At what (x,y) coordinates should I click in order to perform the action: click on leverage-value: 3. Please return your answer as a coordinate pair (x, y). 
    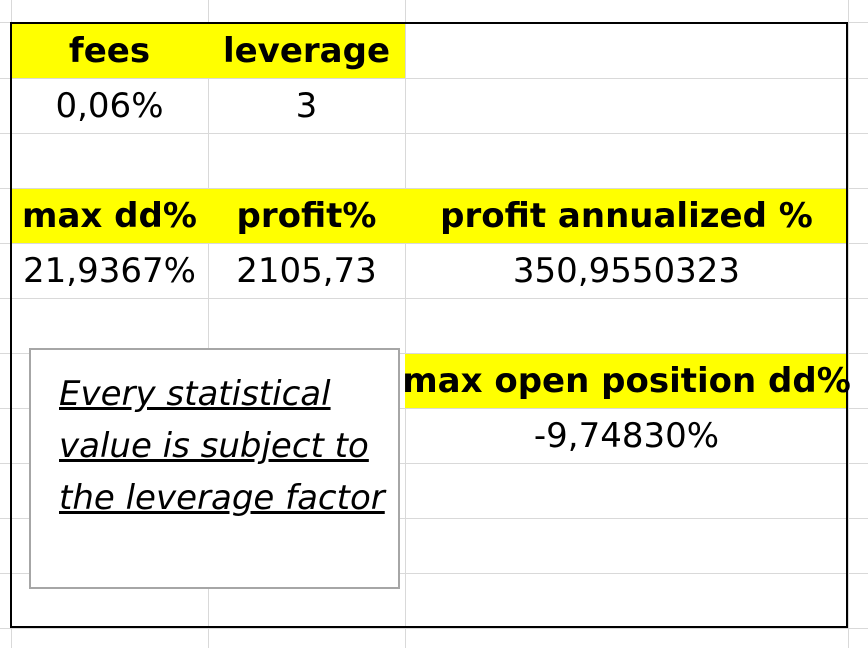
    Looking at the image, I should click on (306, 106).